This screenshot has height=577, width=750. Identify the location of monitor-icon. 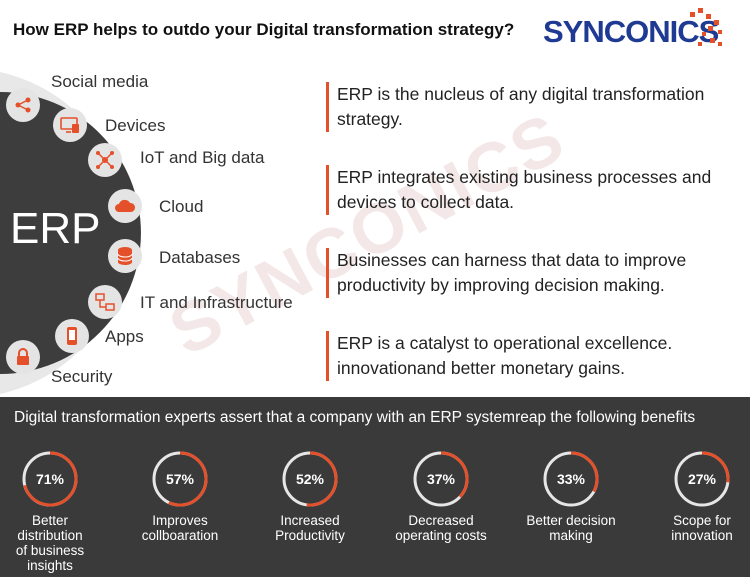
(70, 125).